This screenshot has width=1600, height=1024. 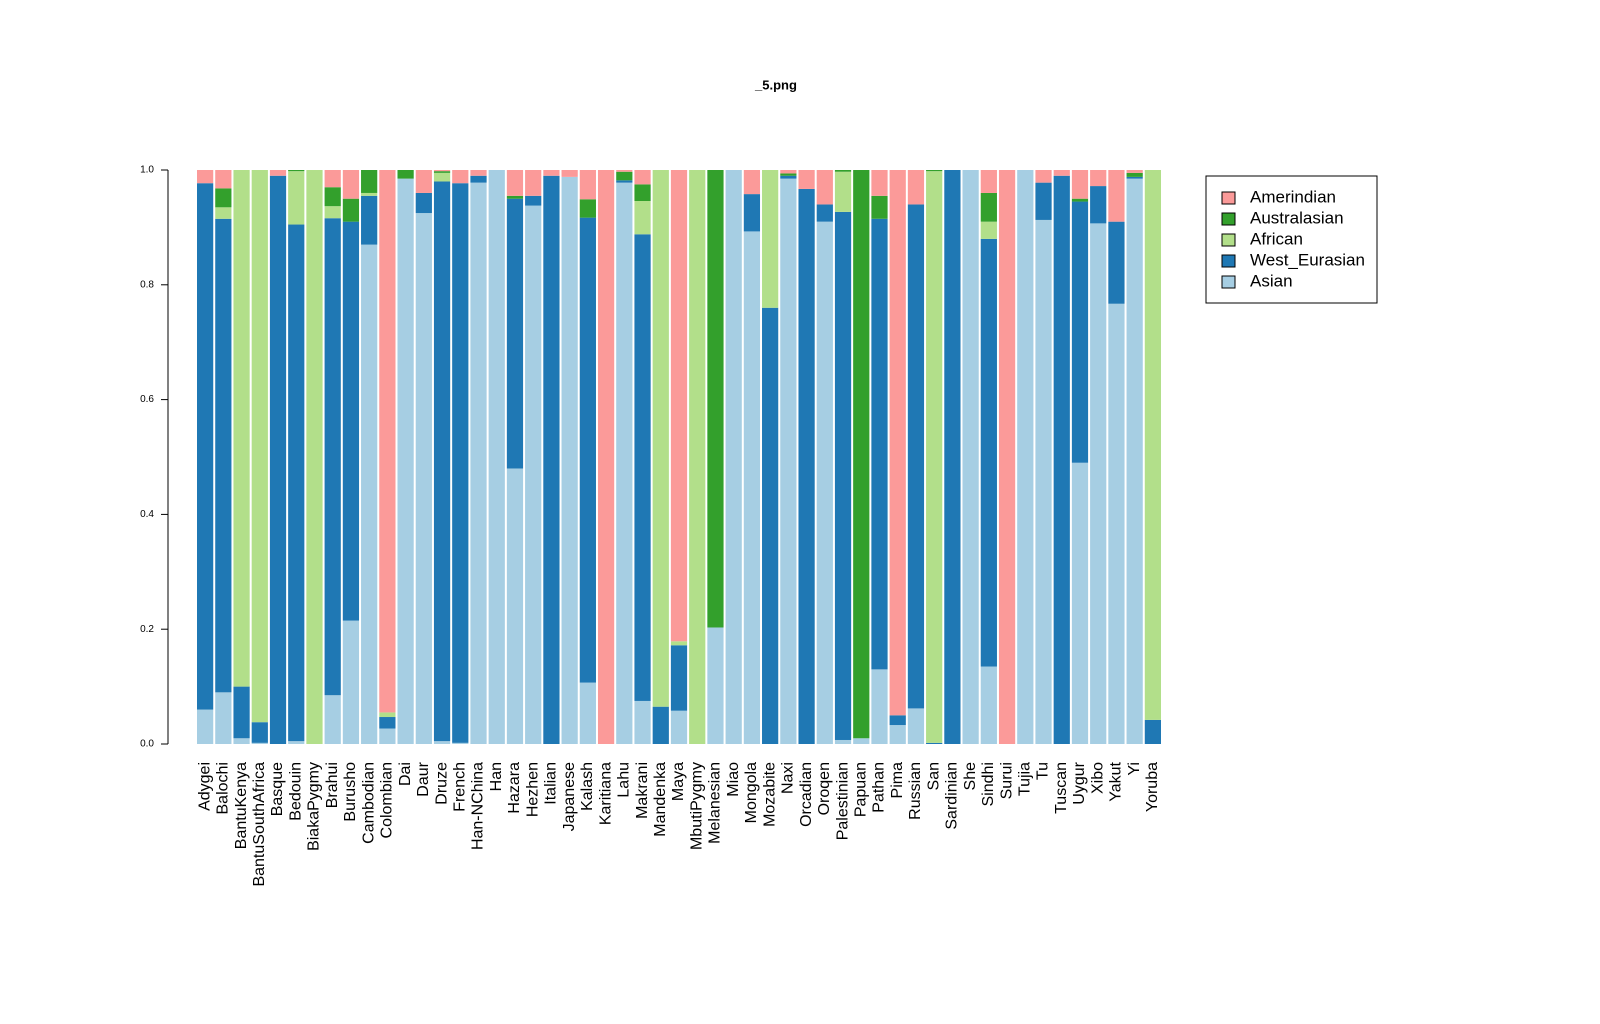 I want to click on legend-label: Australasian, so click(x=1297, y=217).